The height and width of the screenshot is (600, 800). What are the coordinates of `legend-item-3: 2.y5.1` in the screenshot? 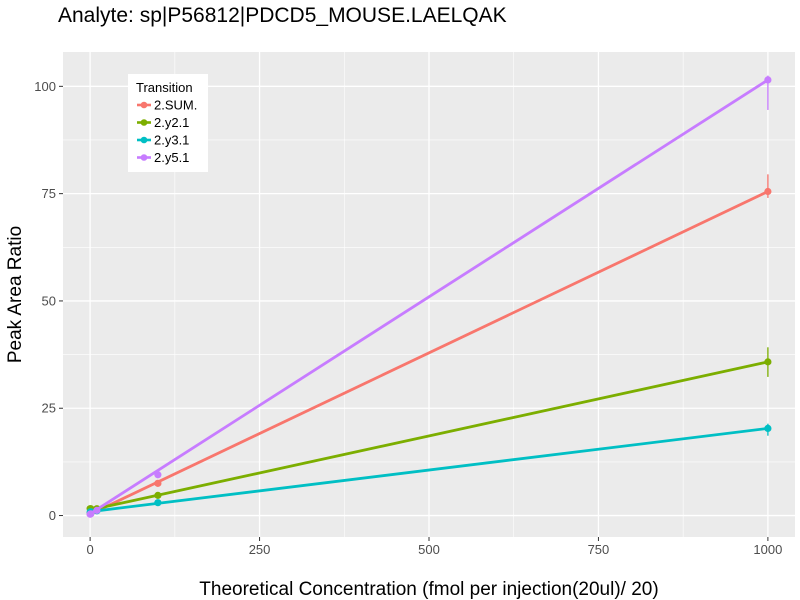 It's located at (163, 157).